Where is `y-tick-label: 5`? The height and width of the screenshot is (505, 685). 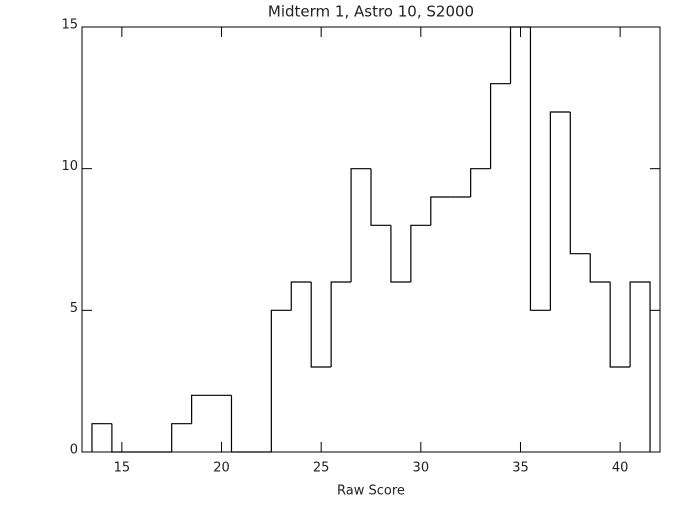 y-tick-label: 5 is located at coordinates (74, 308).